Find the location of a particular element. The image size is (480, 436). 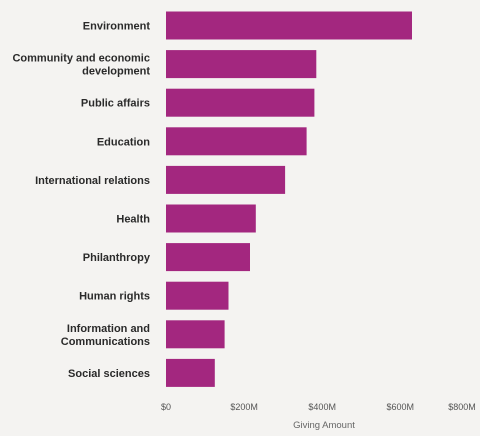

category-label-health: Health is located at coordinates (133, 220).